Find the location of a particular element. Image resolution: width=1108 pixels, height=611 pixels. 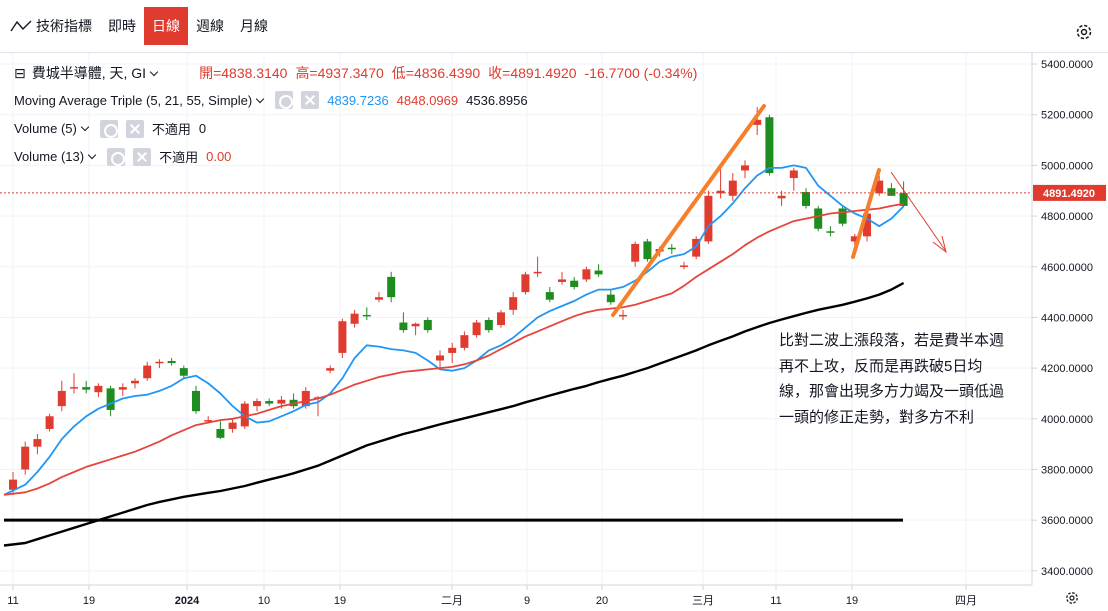

time-tick-label: 20 is located at coordinates (602, 601).